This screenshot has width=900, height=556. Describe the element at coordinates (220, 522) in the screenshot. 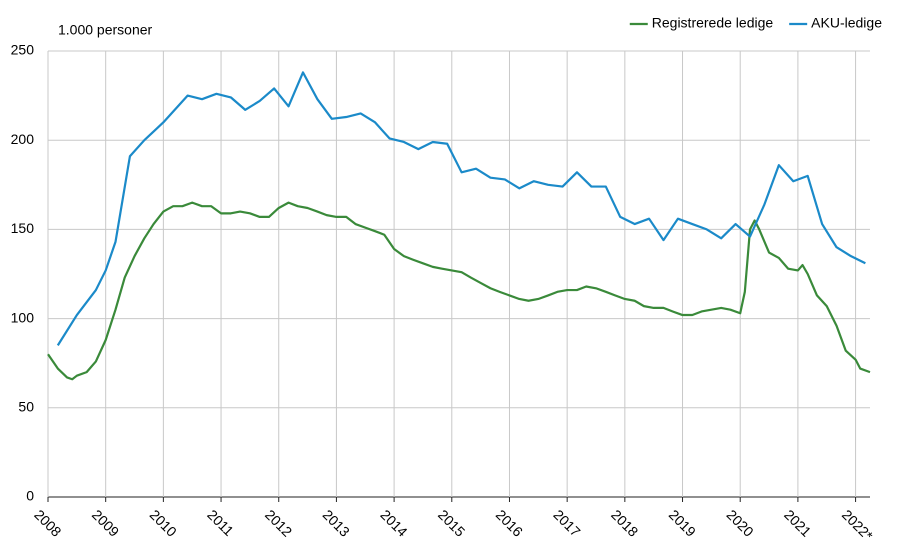

I see `x-tick-label: 2011` at that location.